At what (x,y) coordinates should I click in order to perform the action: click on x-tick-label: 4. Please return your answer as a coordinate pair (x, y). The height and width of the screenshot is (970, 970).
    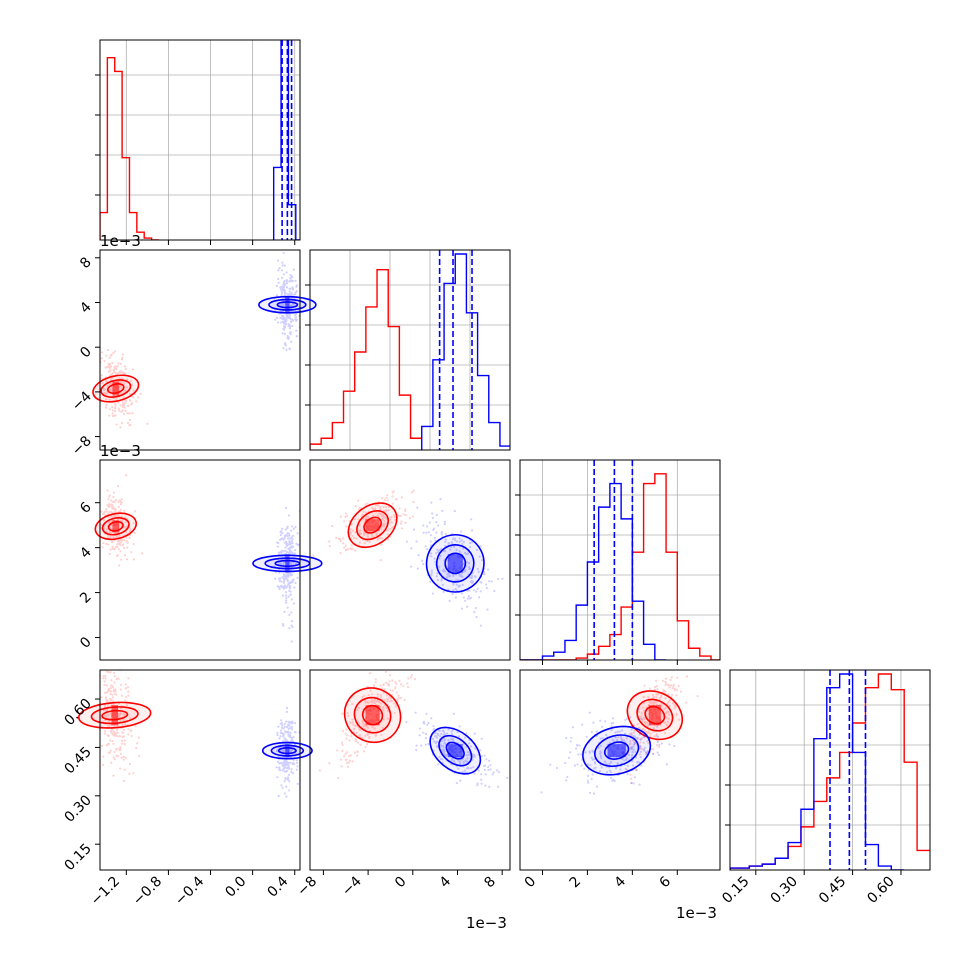
    Looking at the image, I should click on (621, 882).